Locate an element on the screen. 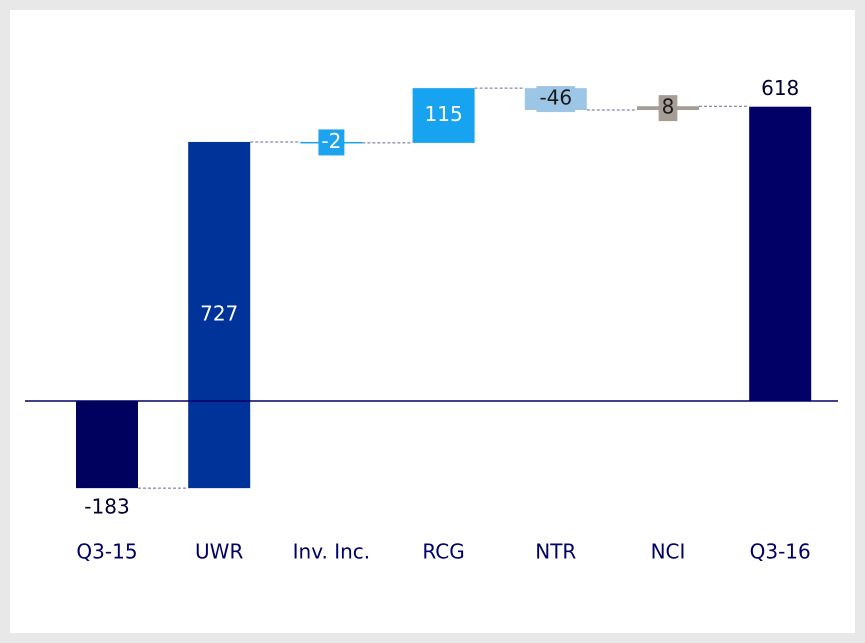 The image size is (865, 643). x-tick-label: NTR is located at coordinates (555, 552).